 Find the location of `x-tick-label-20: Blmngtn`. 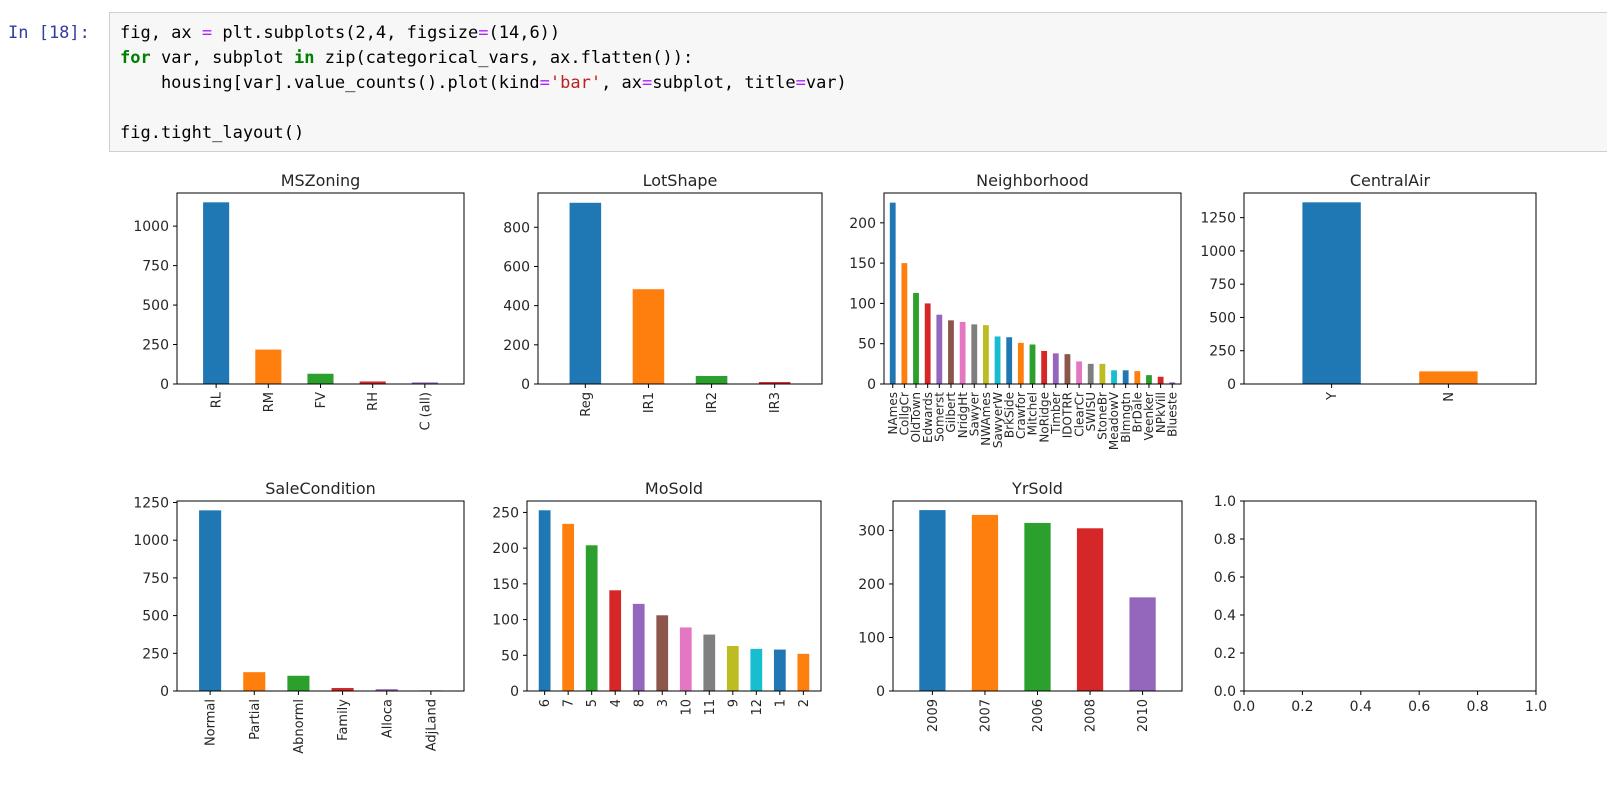

x-tick-label-20: Blmngtn is located at coordinates (1126, 417).